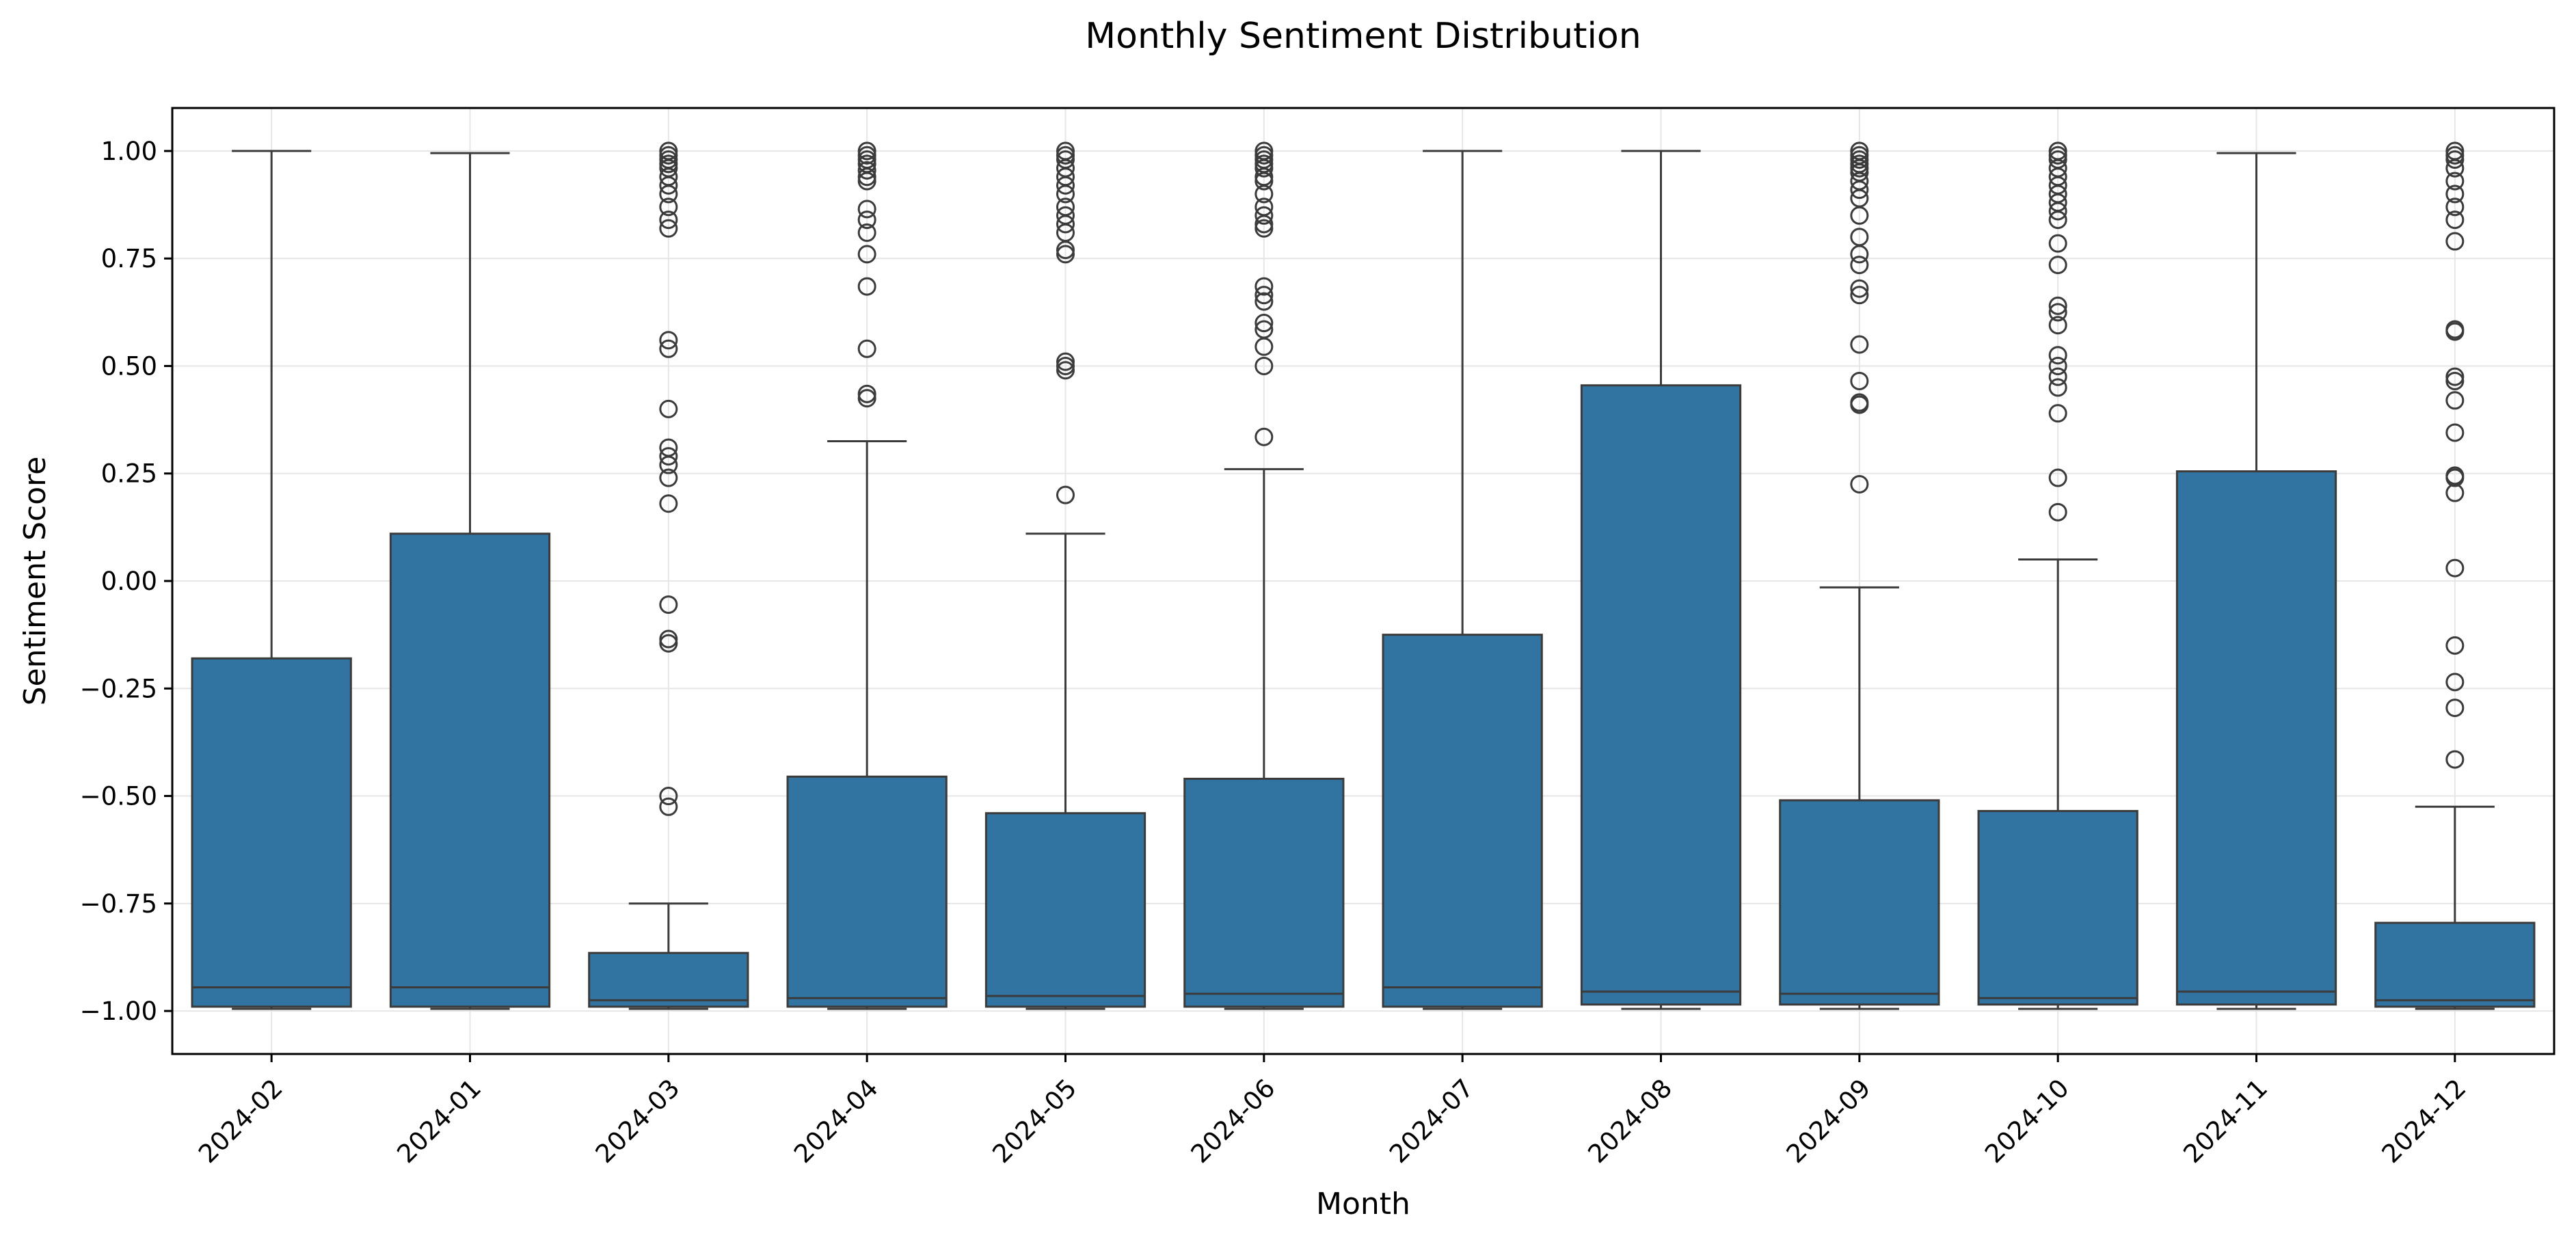 This screenshot has width=2576, height=1244. I want to click on y-tick-label: 1.00, so click(129, 151).